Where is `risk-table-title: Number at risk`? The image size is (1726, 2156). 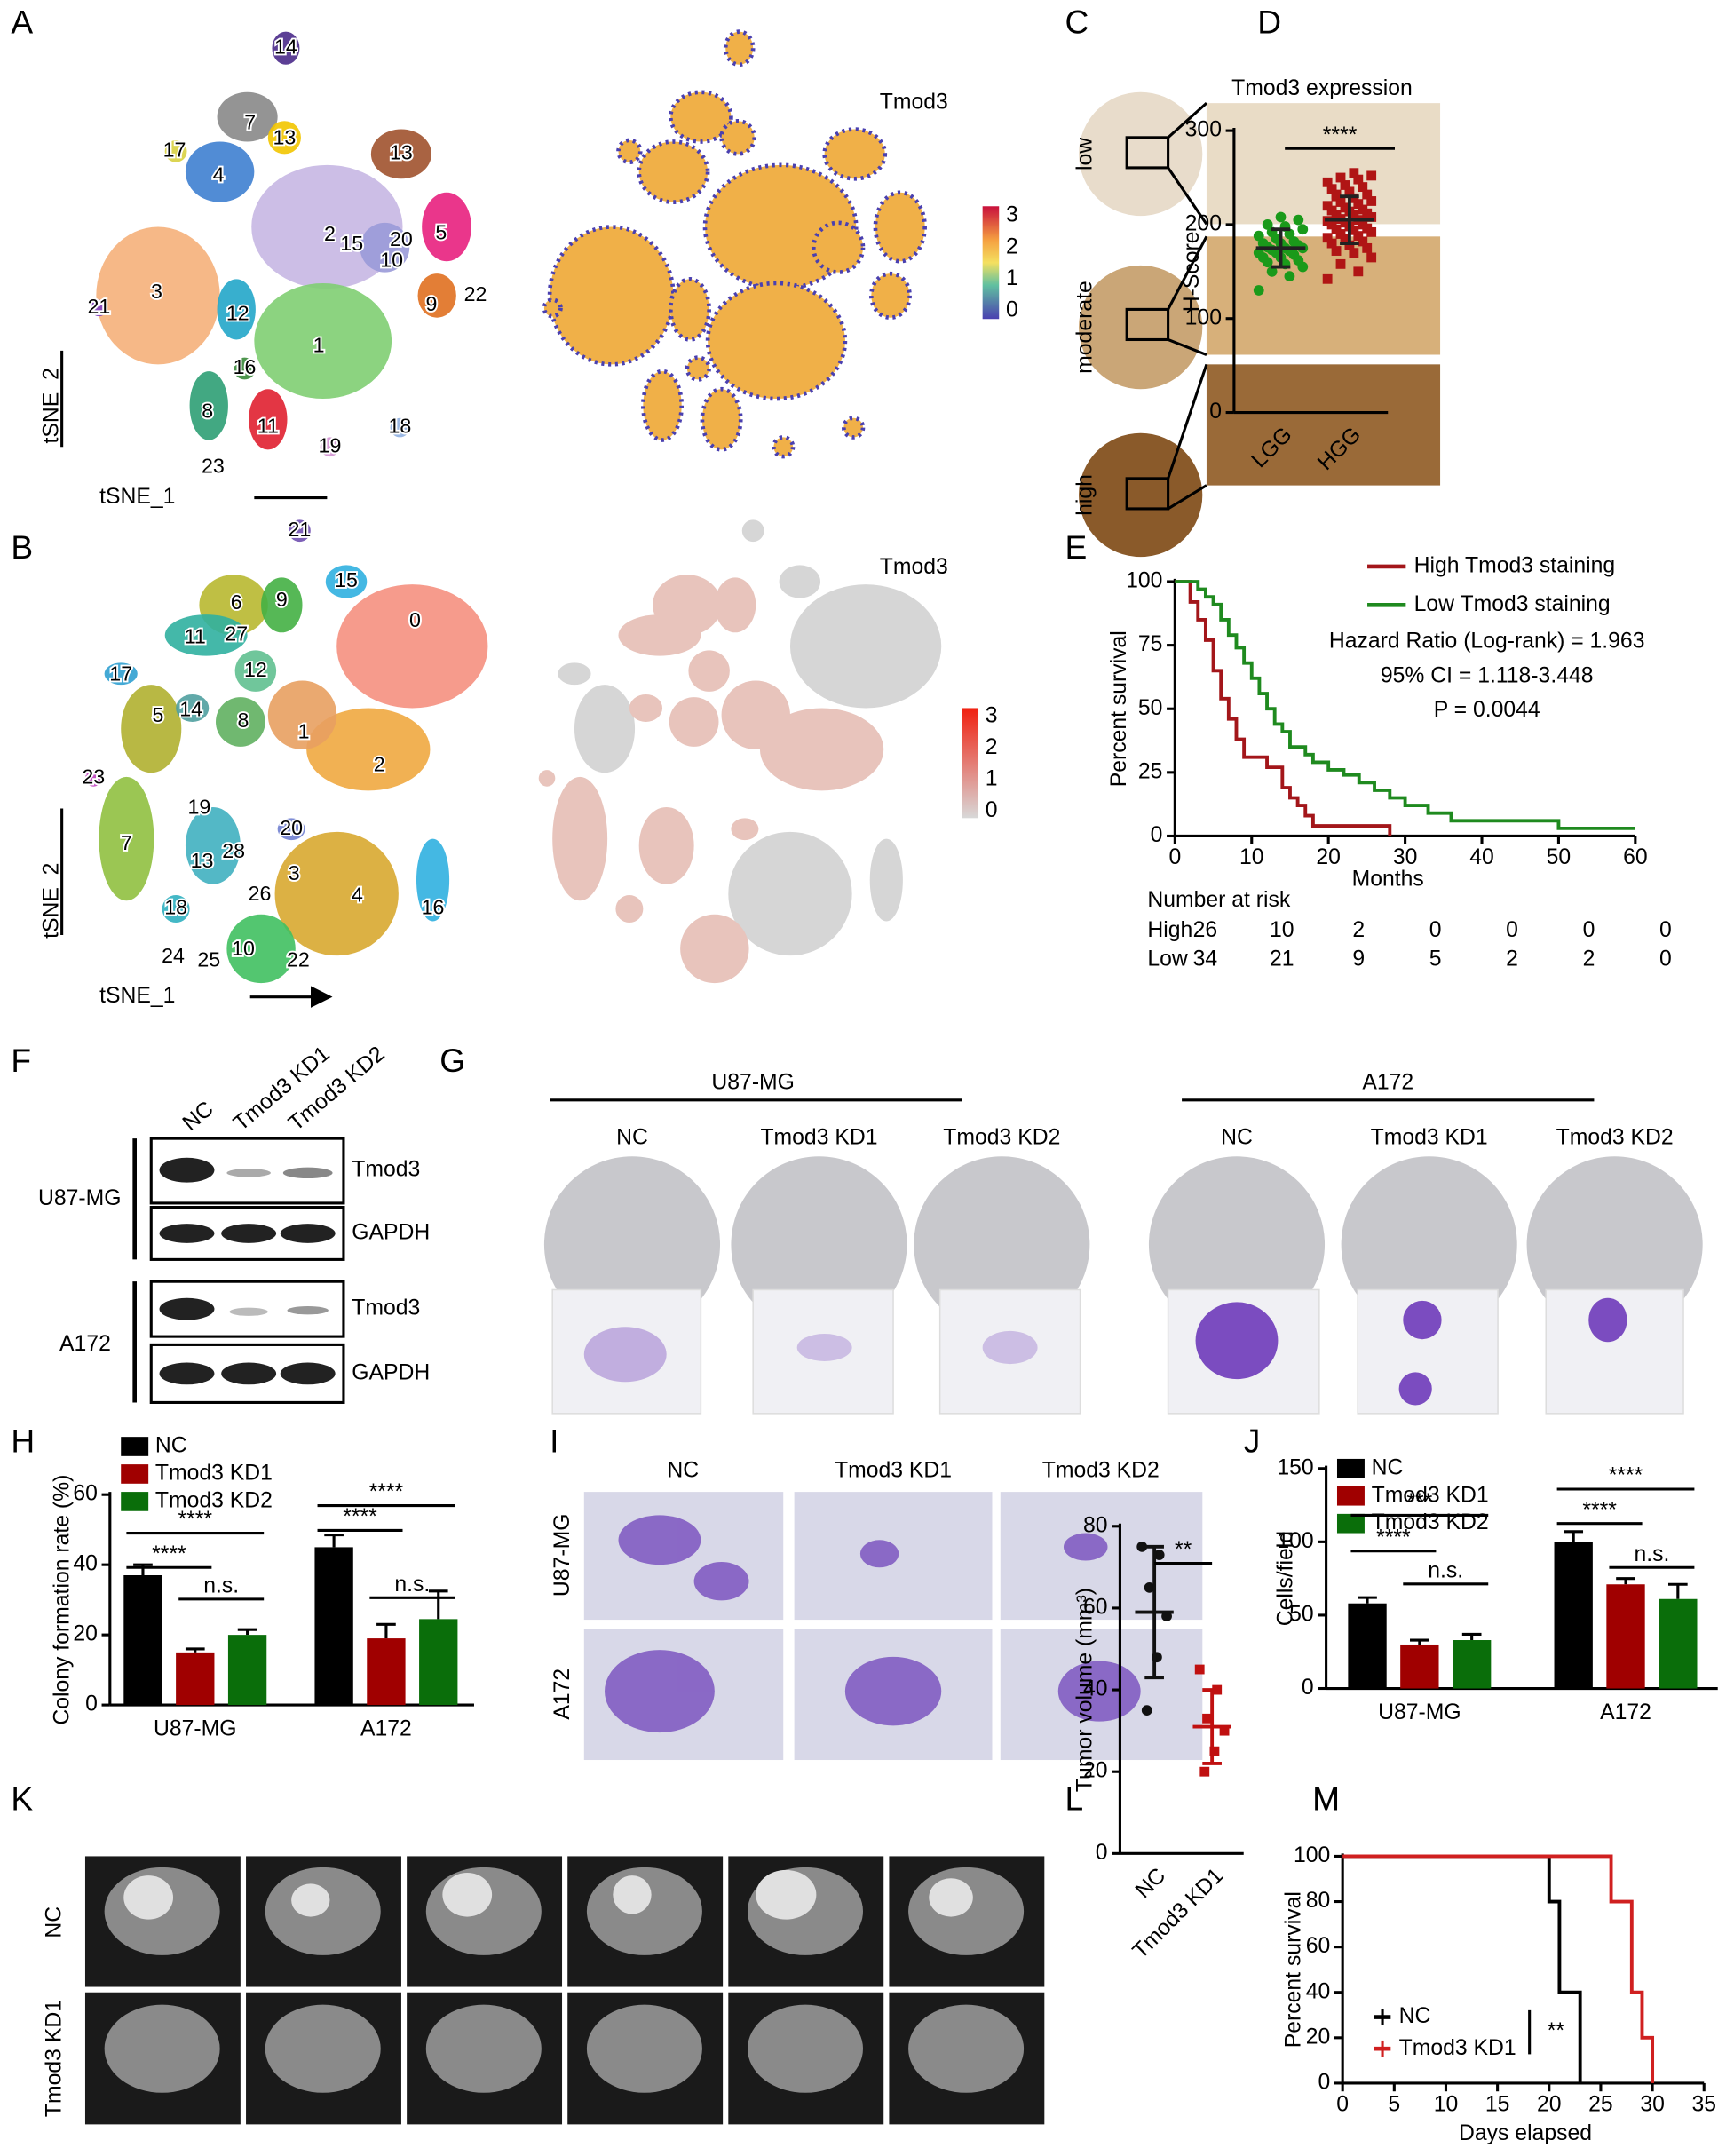 risk-table-title: Number at risk is located at coordinates (1218, 900).